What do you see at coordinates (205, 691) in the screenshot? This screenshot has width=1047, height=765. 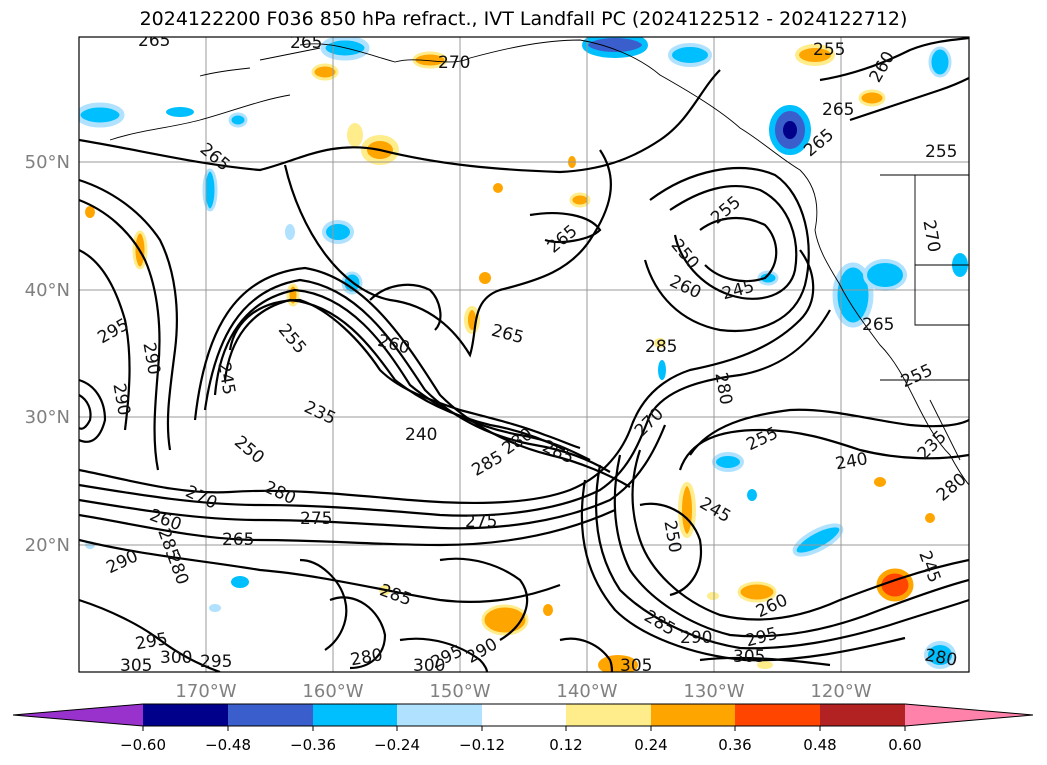 I see `lon-label-170w: 170°W` at bounding box center [205, 691].